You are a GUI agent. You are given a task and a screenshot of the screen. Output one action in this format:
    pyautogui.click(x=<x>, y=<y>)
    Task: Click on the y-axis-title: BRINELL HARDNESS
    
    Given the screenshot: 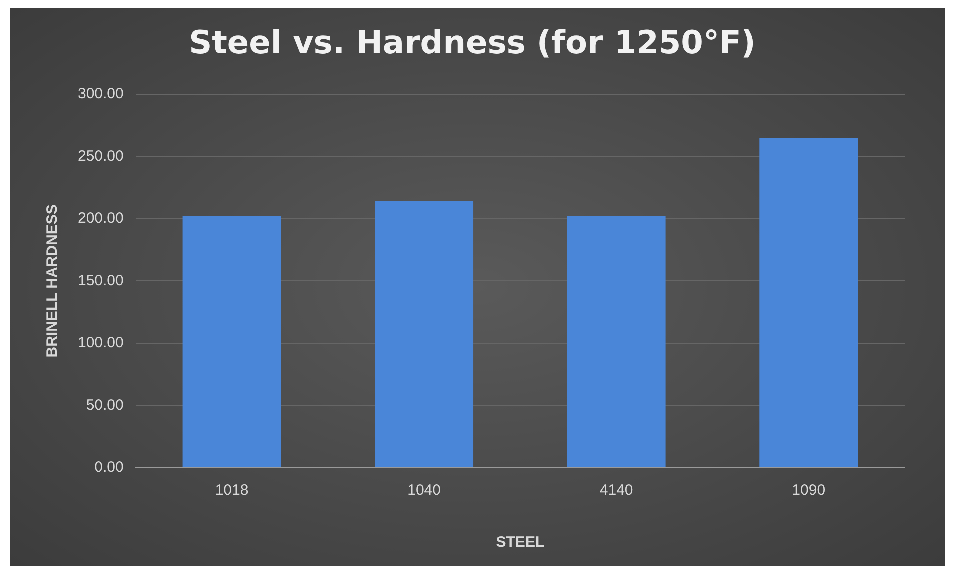 What is the action you would take?
    pyautogui.click(x=53, y=281)
    